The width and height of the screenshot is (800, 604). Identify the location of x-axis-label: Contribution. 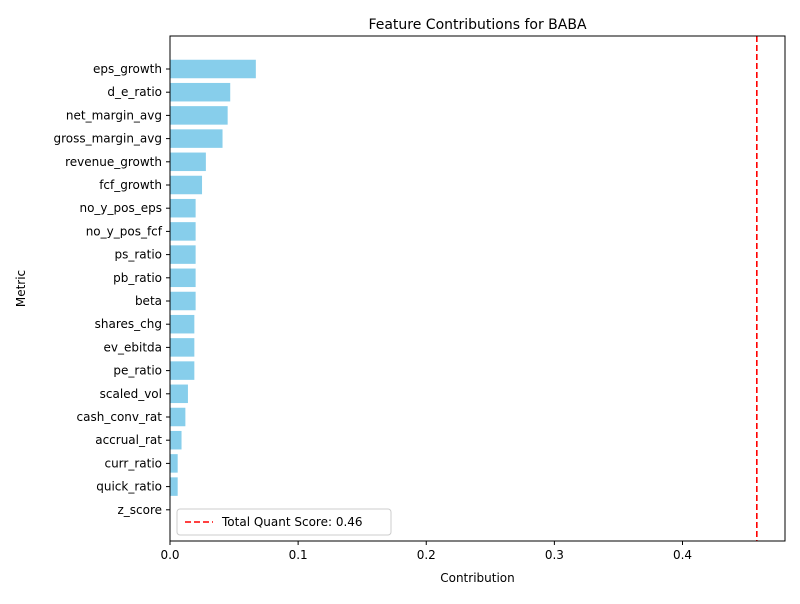
(477, 578).